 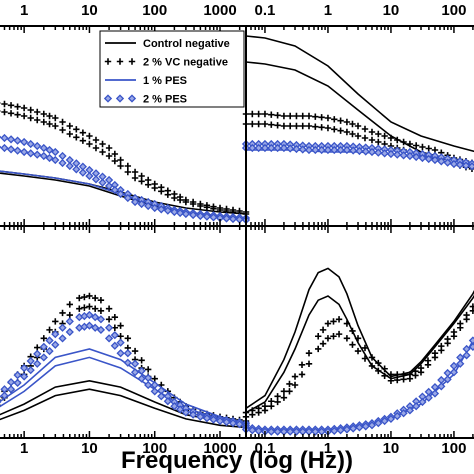 What do you see at coordinates (24, 448) in the screenshot?
I see `tick-label: 1` at bounding box center [24, 448].